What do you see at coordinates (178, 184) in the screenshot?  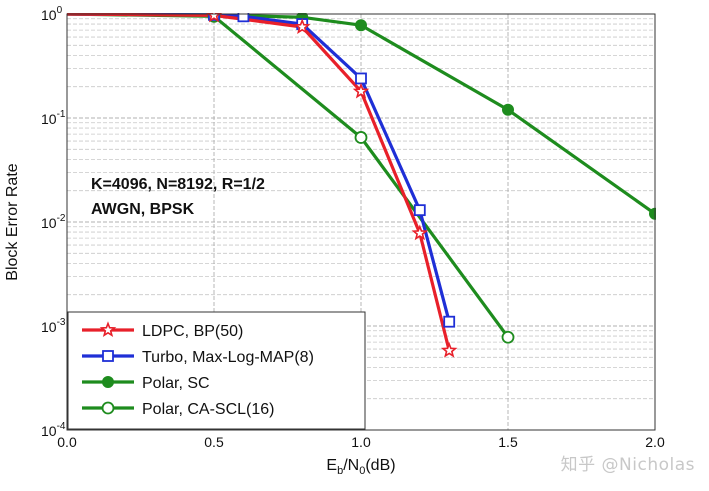 I see `annotation-line-1: K=4096, N=8192, R=1/2` at bounding box center [178, 184].